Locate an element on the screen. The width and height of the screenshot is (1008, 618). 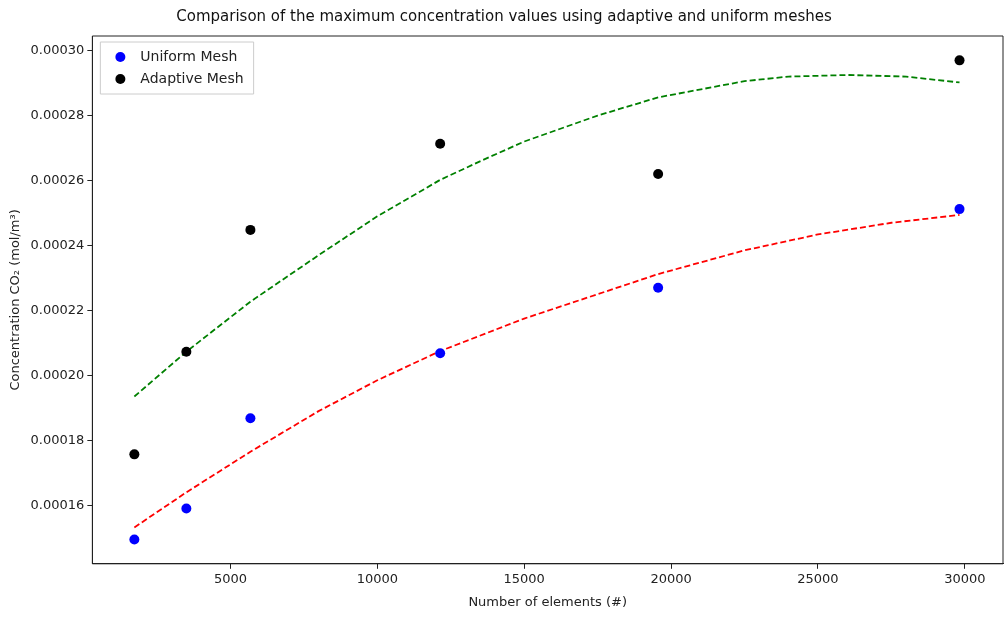
y-tick-label: 0.00030 is located at coordinates (57, 49).